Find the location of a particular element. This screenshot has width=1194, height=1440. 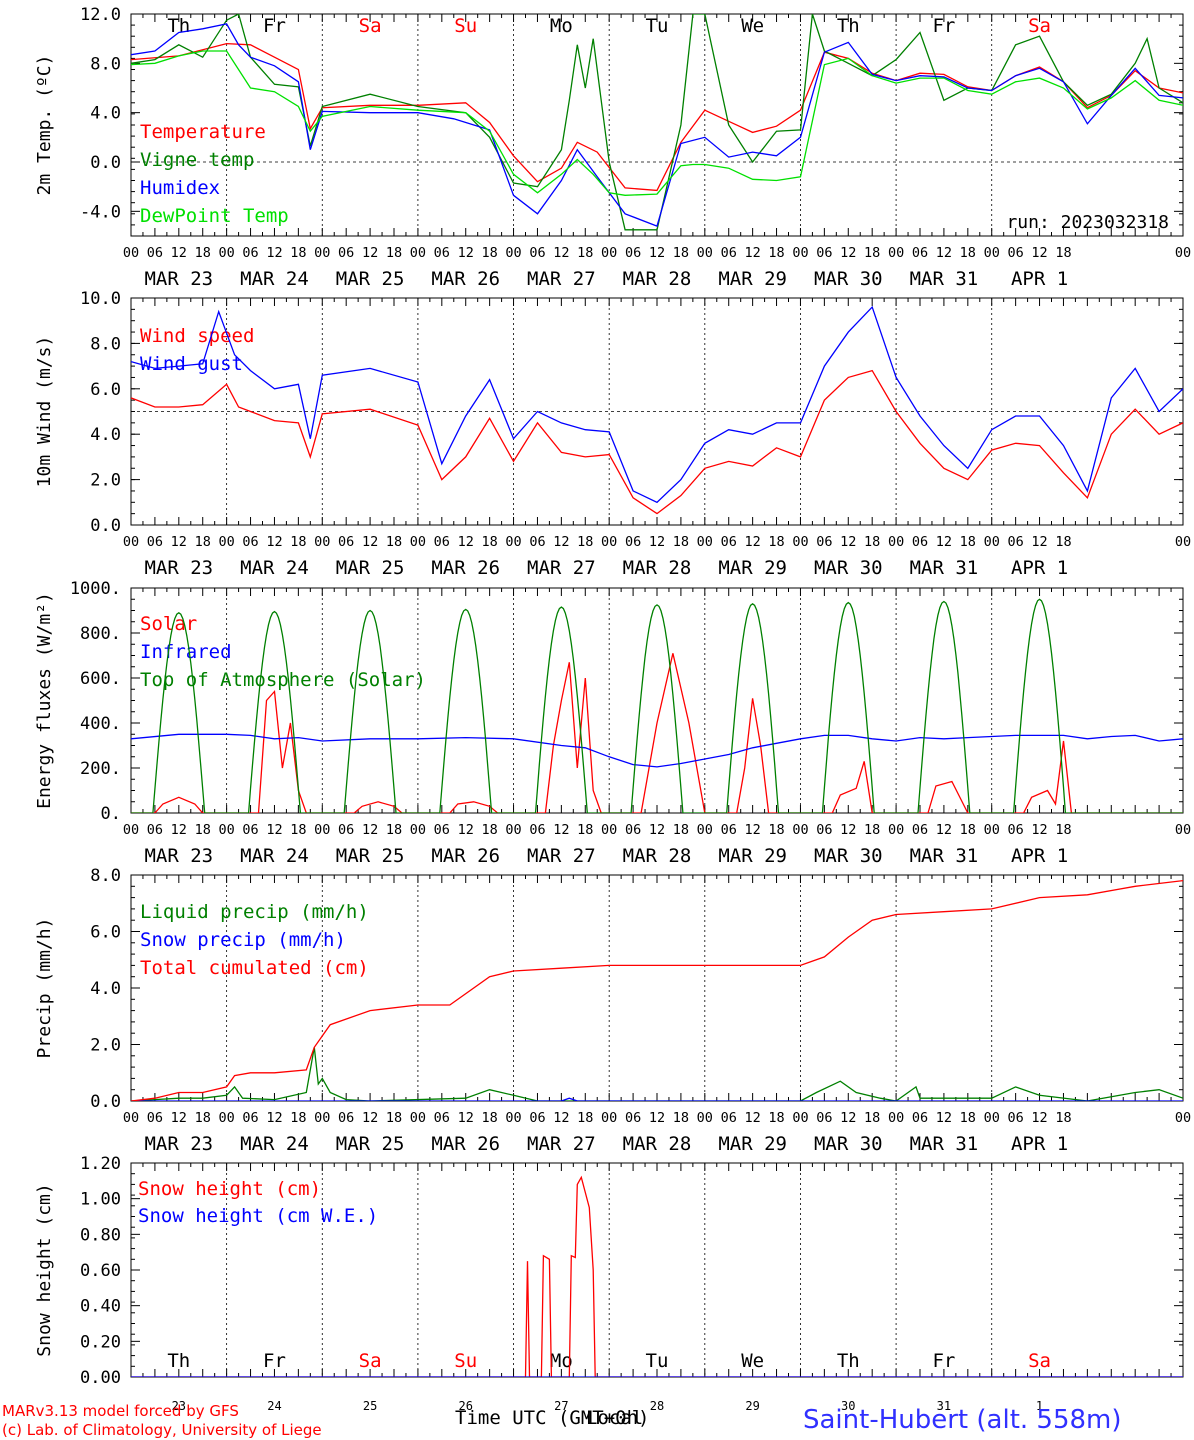

legend-label: Infrared is located at coordinates (186, 652).